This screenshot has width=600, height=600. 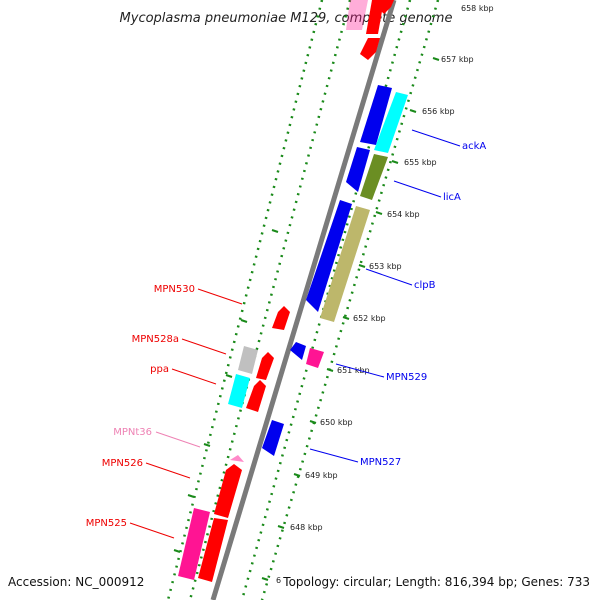 I want to click on gene-label-MPN530: MPN530, so click(x=174, y=289).